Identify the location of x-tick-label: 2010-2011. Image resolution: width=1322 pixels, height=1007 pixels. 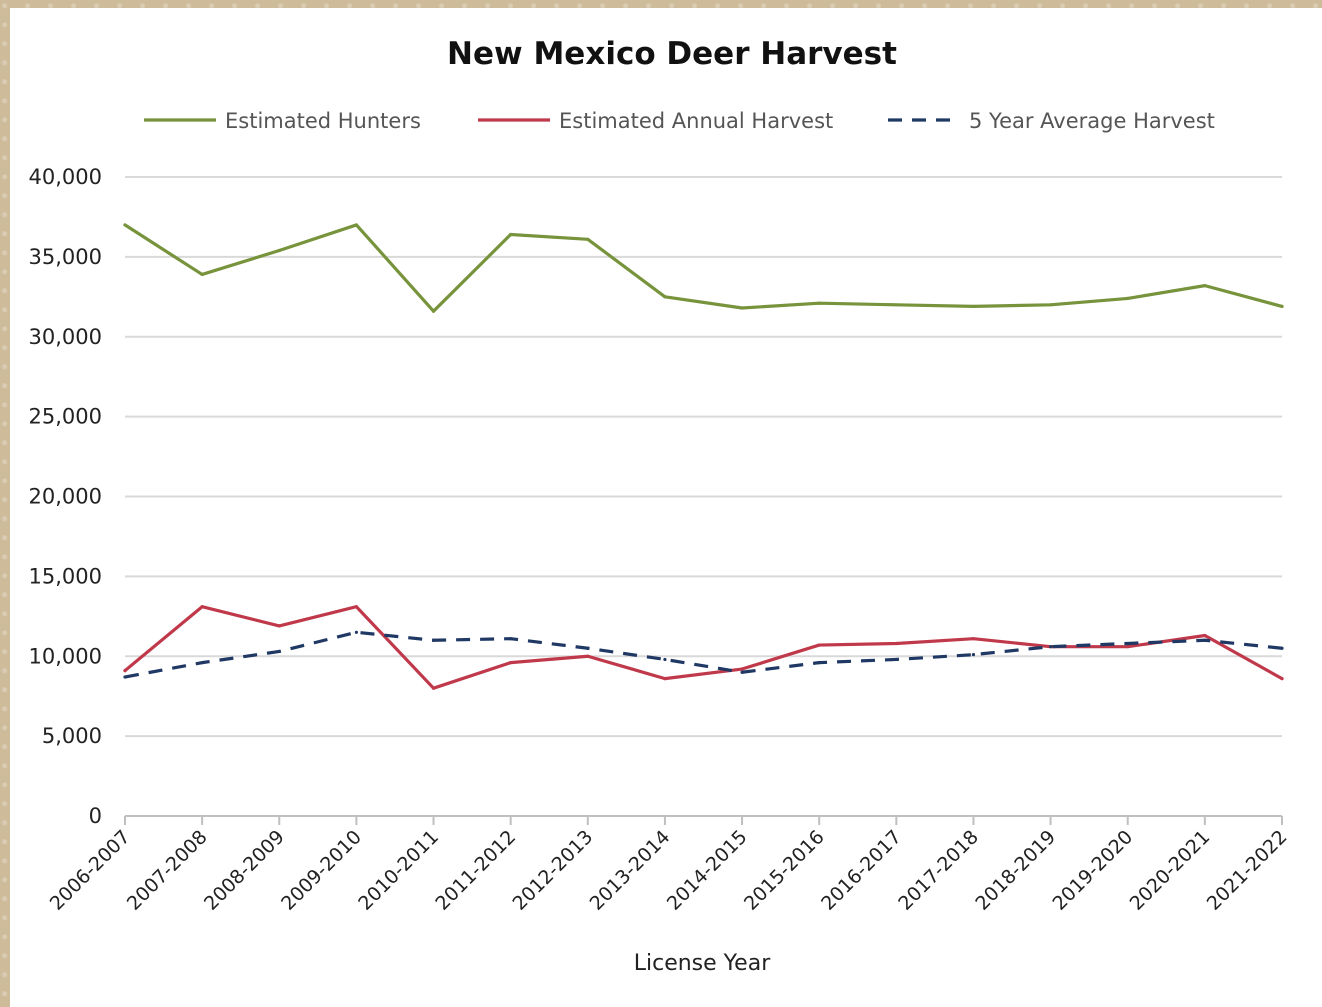
(398, 870).